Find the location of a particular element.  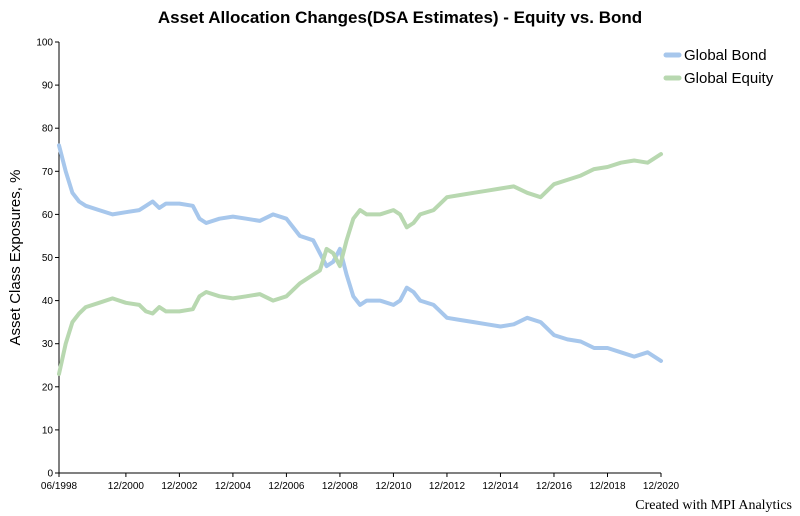

x-tick-label: 12/2018 is located at coordinates (607, 486).